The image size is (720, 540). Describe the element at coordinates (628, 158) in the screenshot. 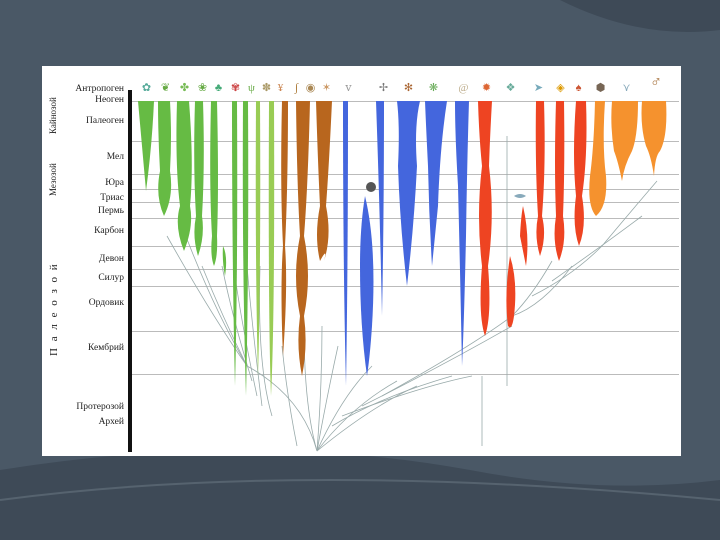

I see `orange-lineages` at that location.